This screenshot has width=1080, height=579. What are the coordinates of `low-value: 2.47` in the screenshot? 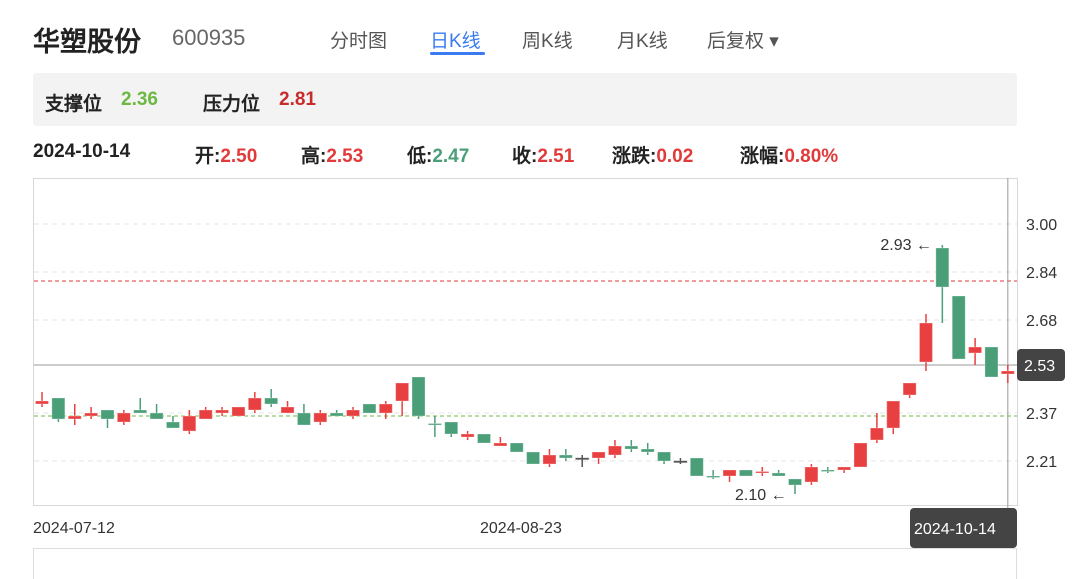 It's located at (451, 156).